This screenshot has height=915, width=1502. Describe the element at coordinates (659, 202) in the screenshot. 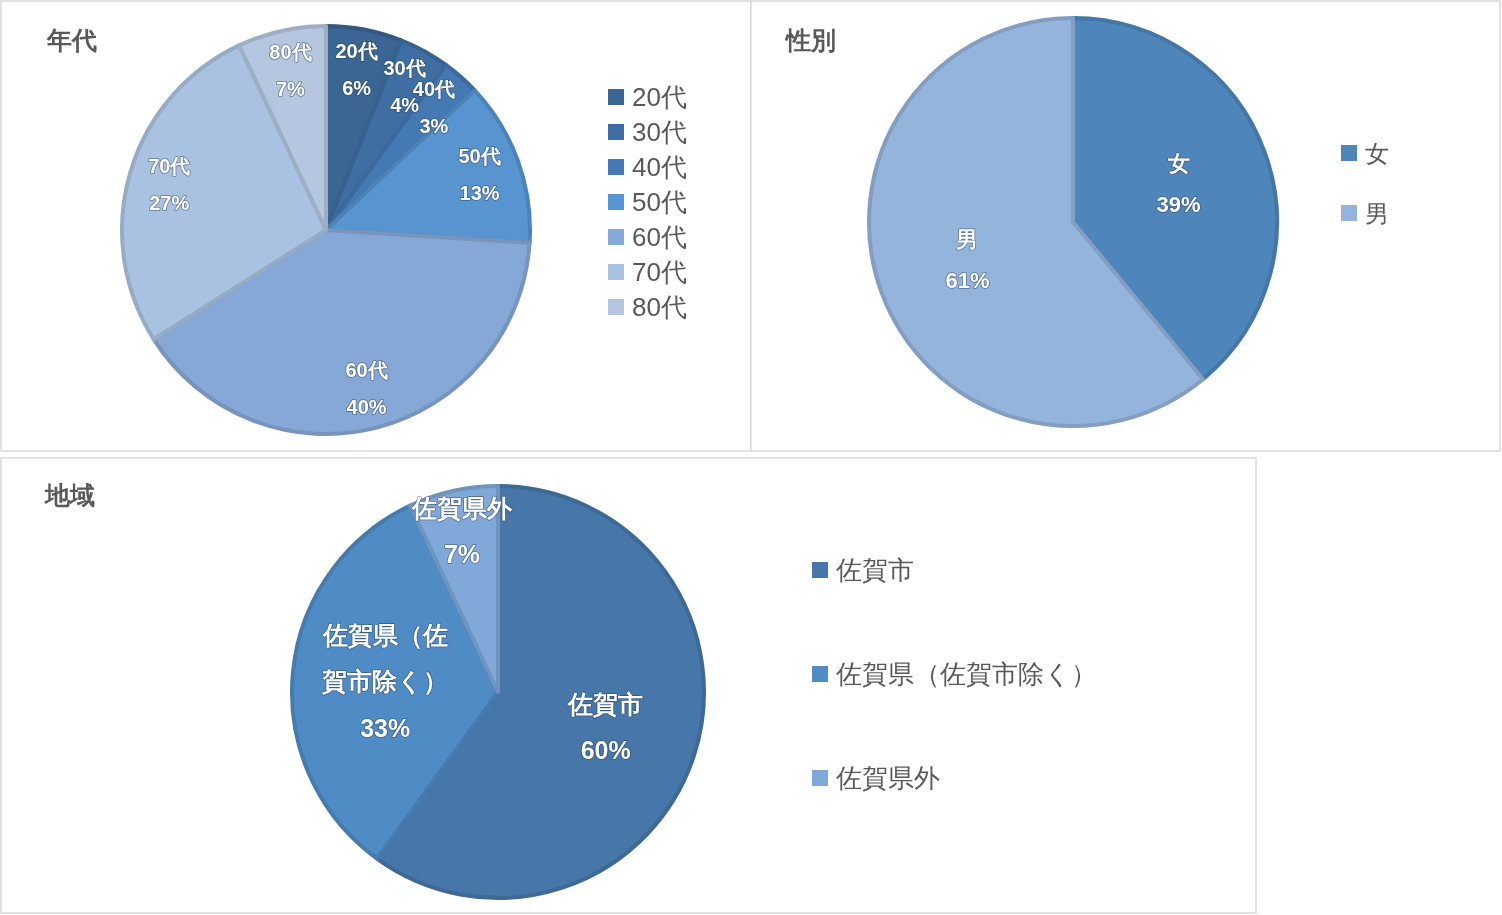

I see `legend-label: 50代` at that location.